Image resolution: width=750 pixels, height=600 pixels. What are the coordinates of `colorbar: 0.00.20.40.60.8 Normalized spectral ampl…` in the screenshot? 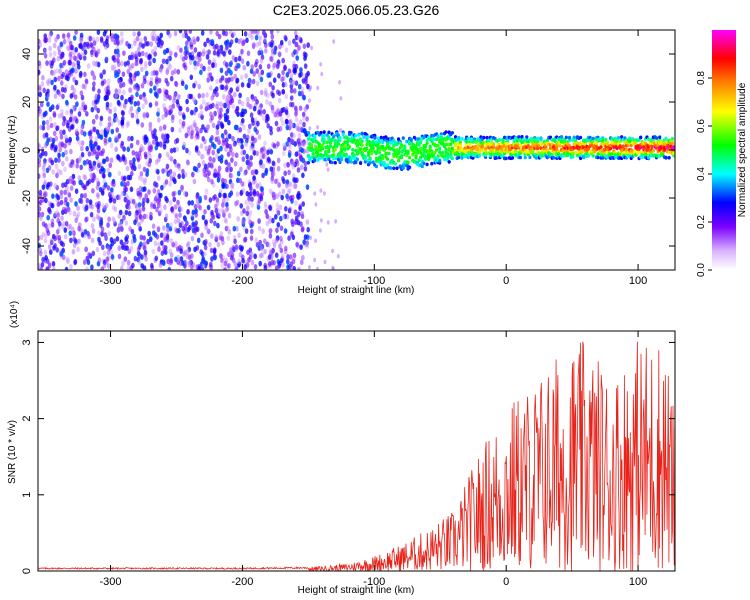 It's located at (722, 153).